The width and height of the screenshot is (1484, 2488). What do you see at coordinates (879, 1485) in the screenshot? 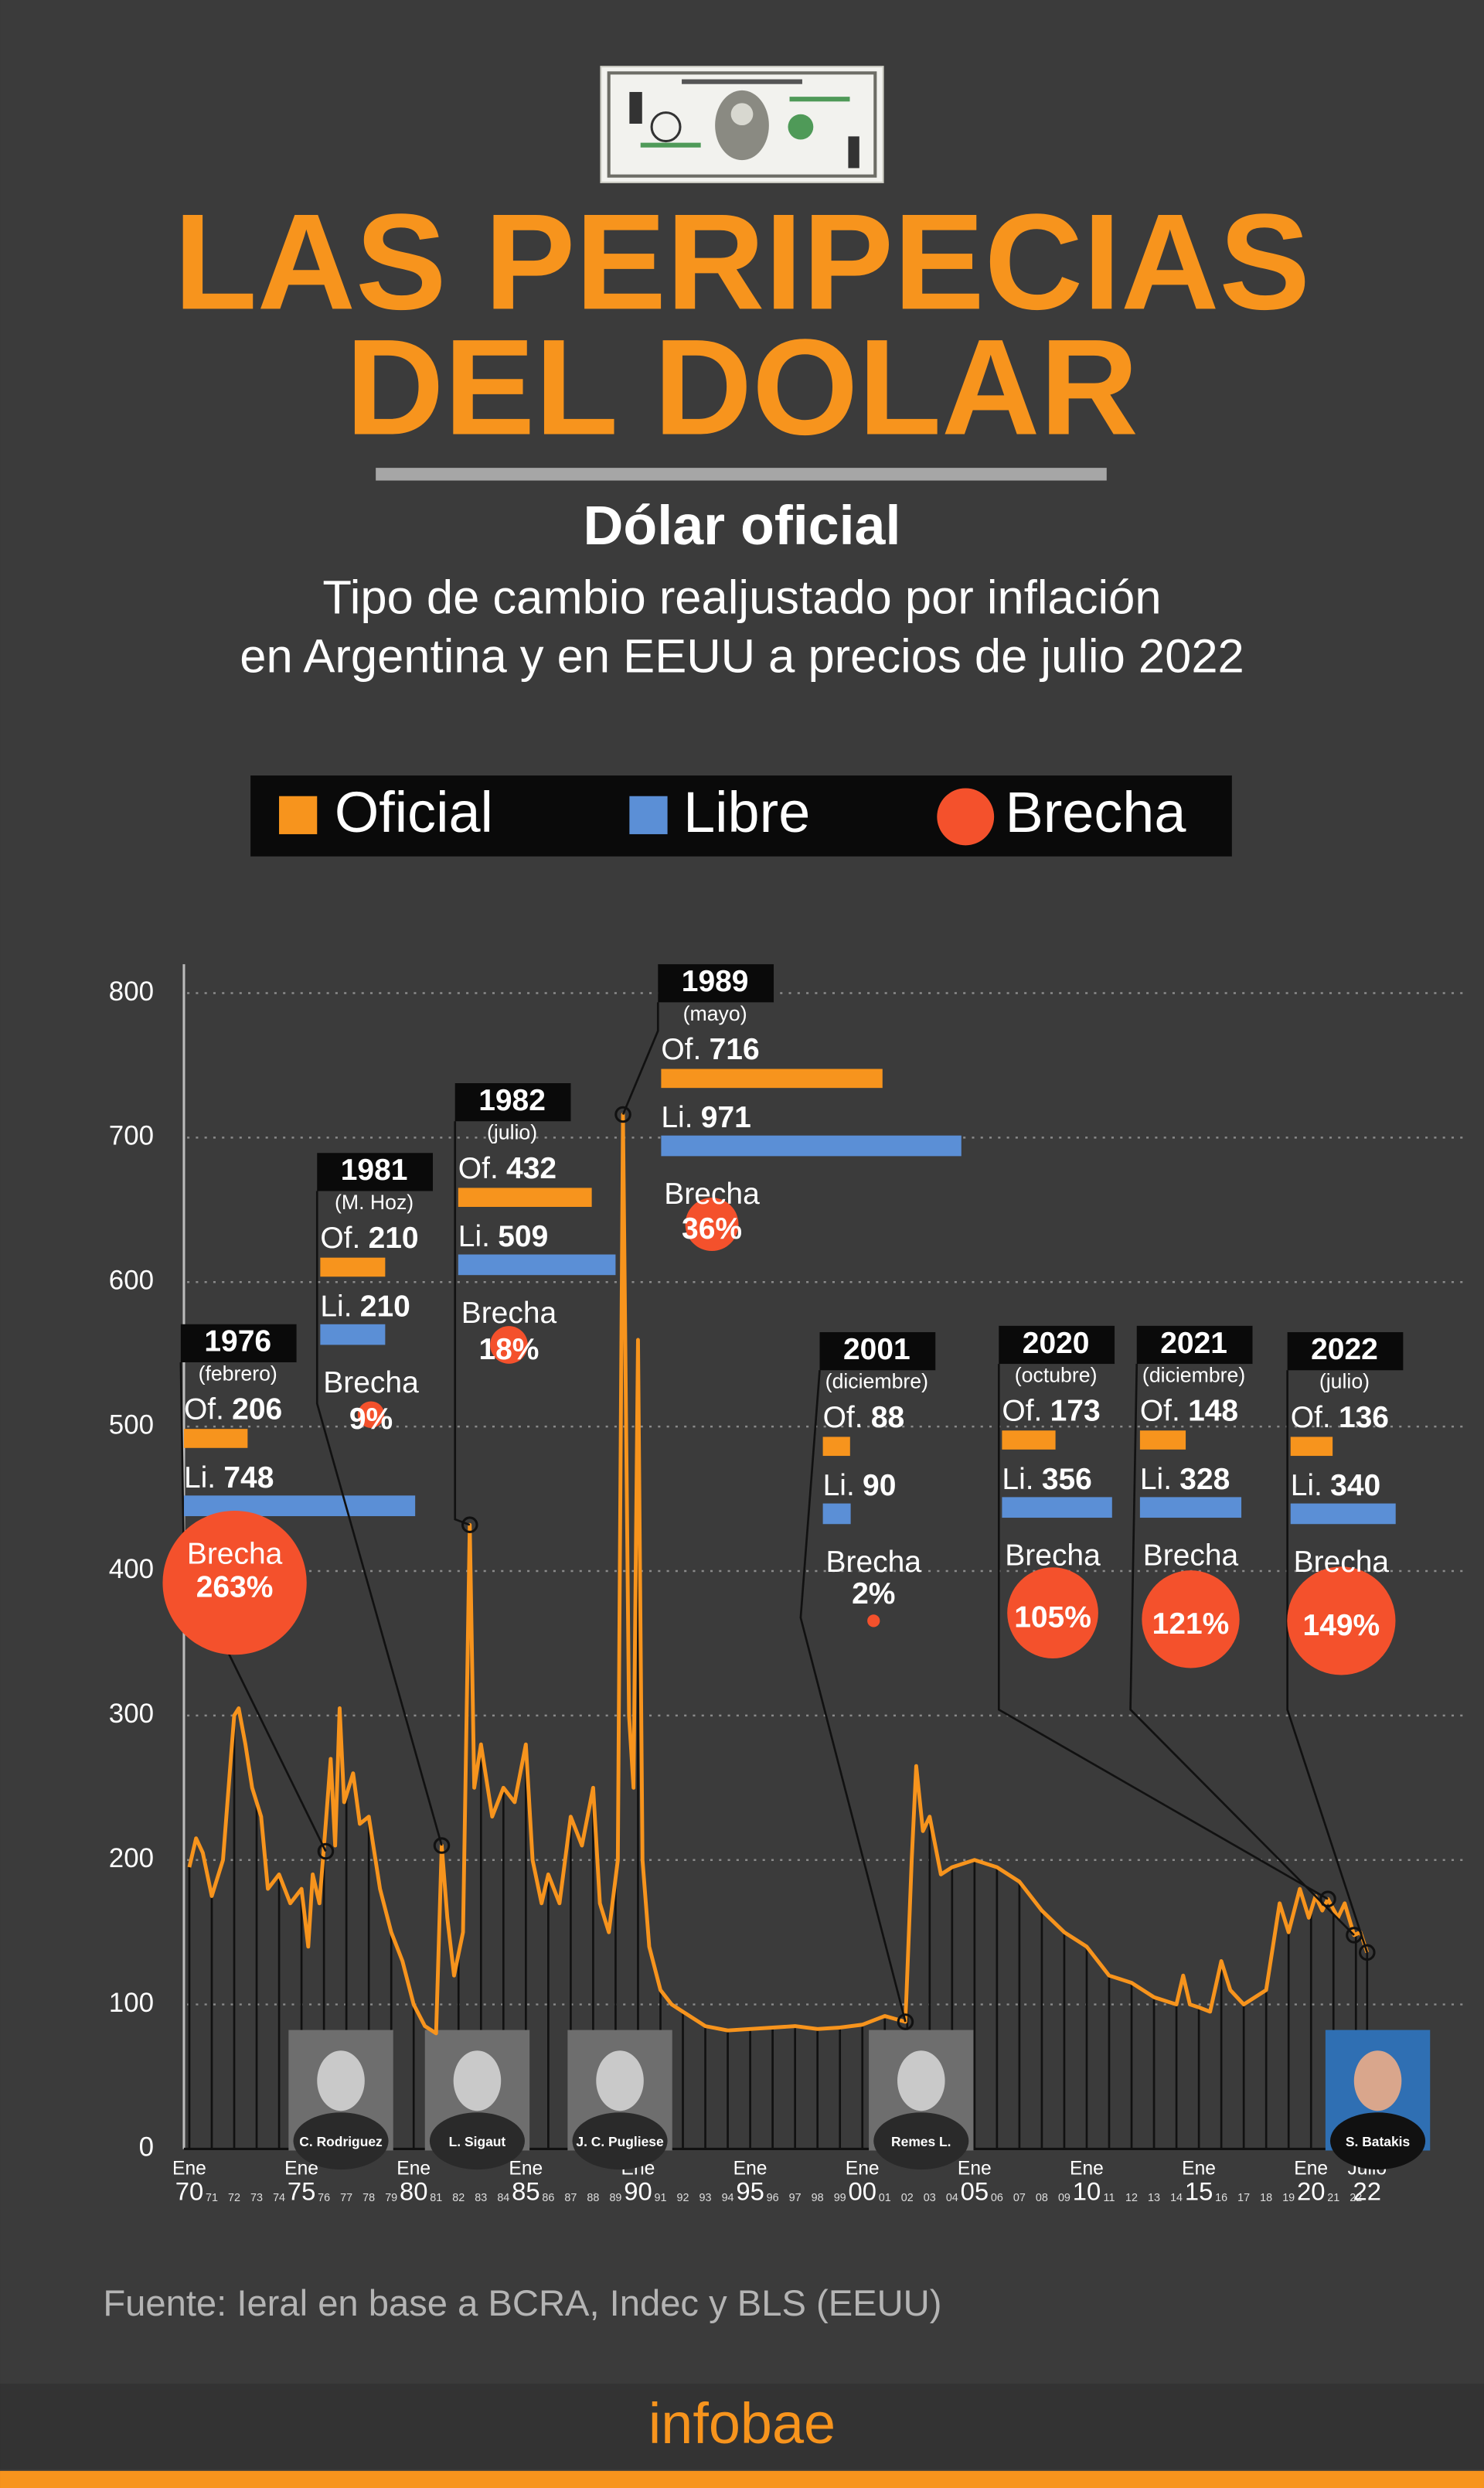
I see `libre-value: 90` at bounding box center [879, 1485].